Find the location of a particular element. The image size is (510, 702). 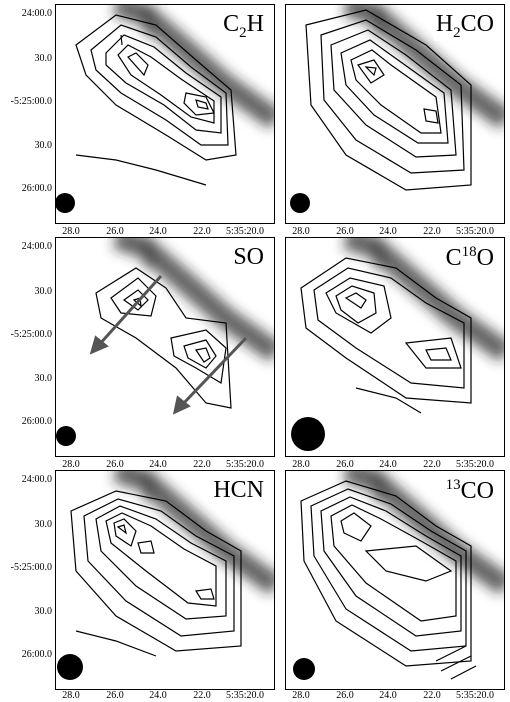

direction-arrows is located at coordinates (168, 344).